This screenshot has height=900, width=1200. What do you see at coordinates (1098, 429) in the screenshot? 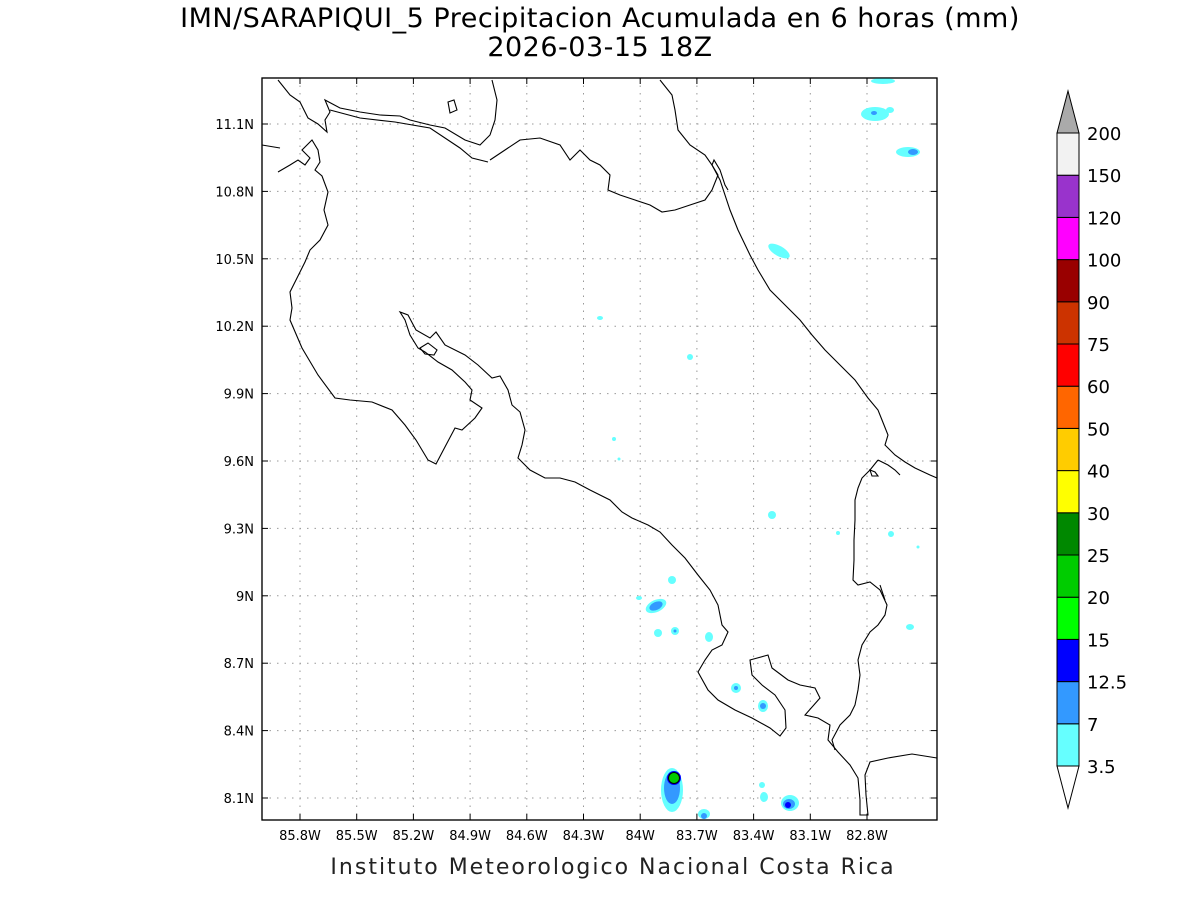
I see `legend-label: 50` at bounding box center [1098, 429].